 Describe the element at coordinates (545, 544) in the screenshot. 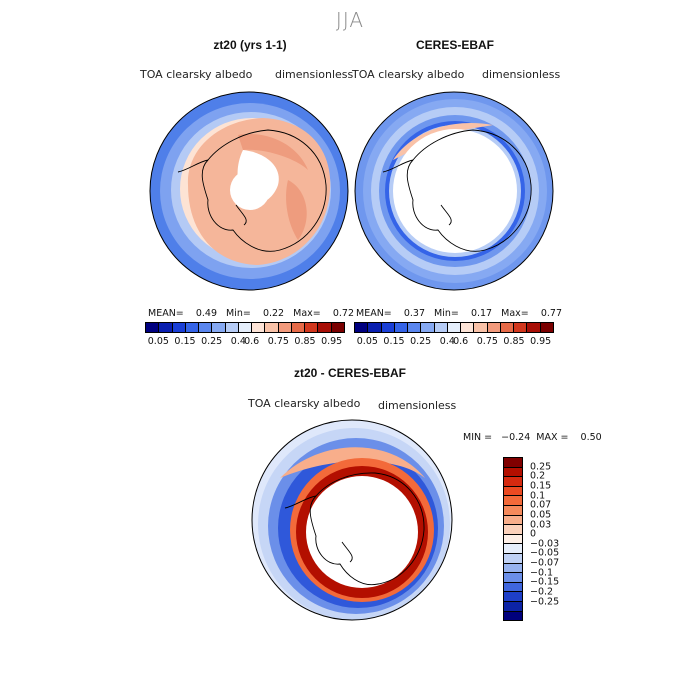

I see `colorbar-tick-label: −0.03` at that location.